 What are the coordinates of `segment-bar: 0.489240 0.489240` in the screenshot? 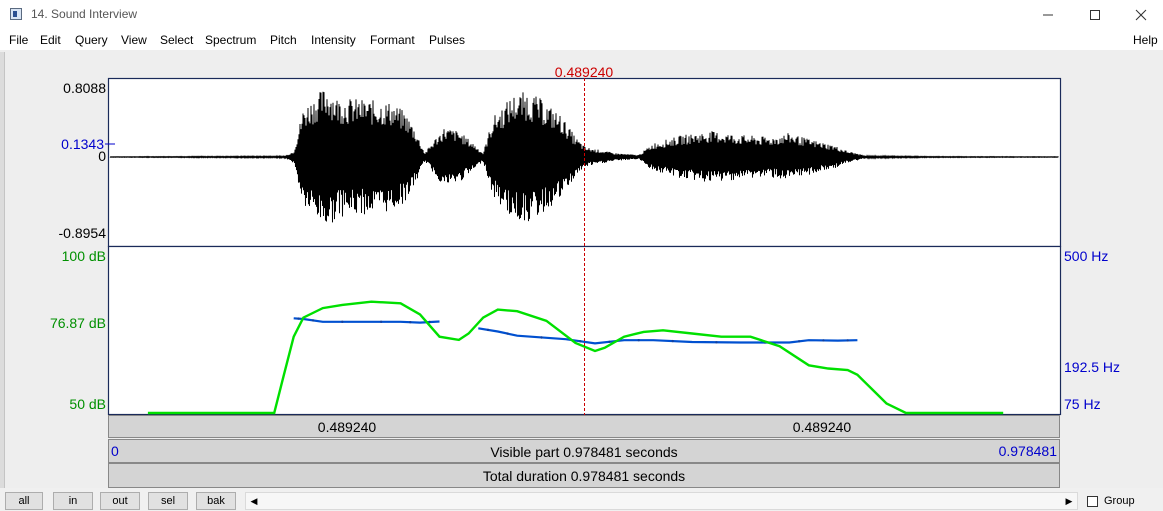 It's located at (584, 426).